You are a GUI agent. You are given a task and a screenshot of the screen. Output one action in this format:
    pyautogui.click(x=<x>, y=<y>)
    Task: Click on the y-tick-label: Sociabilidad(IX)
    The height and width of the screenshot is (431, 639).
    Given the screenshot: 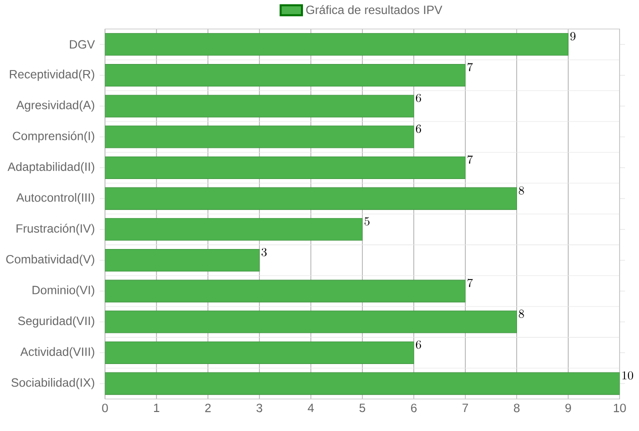 What is the action you would take?
    pyautogui.click(x=52, y=384)
    